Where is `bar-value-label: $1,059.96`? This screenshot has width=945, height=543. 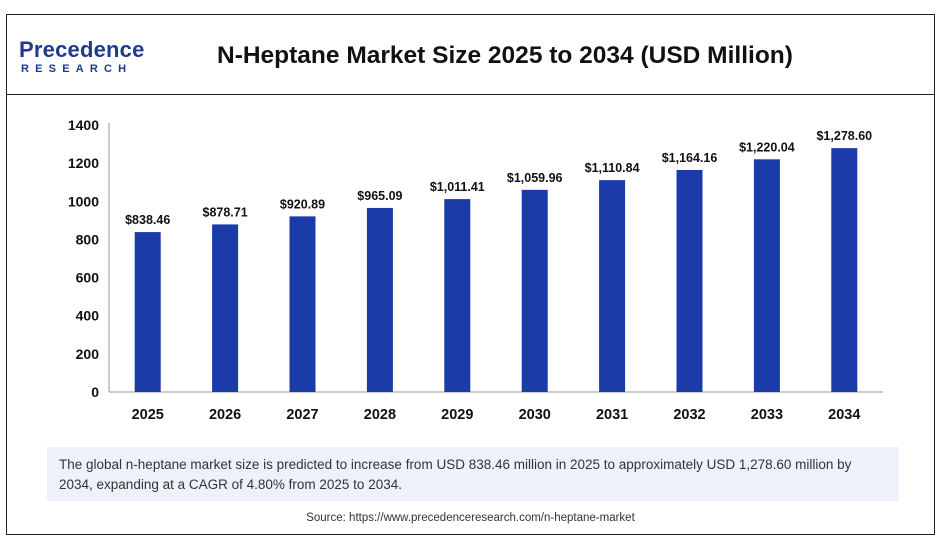 bar-value-label: $1,059.96 is located at coordinates (535, 178).